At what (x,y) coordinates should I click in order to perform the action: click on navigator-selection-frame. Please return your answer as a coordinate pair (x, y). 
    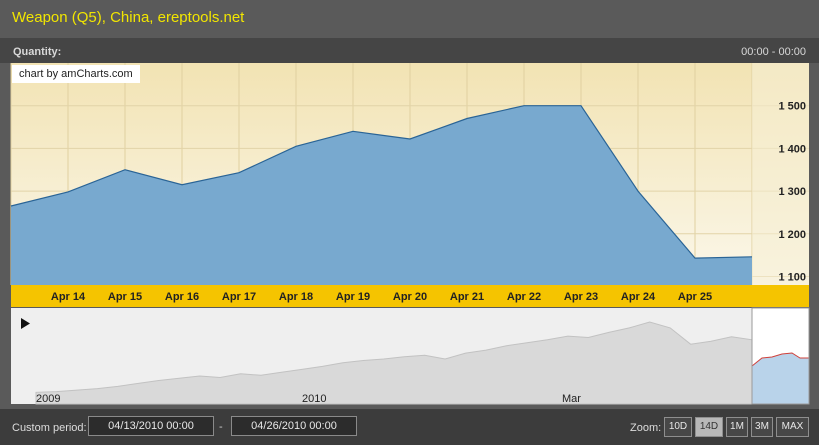
    Looking at the image, I should click on (780, 356).